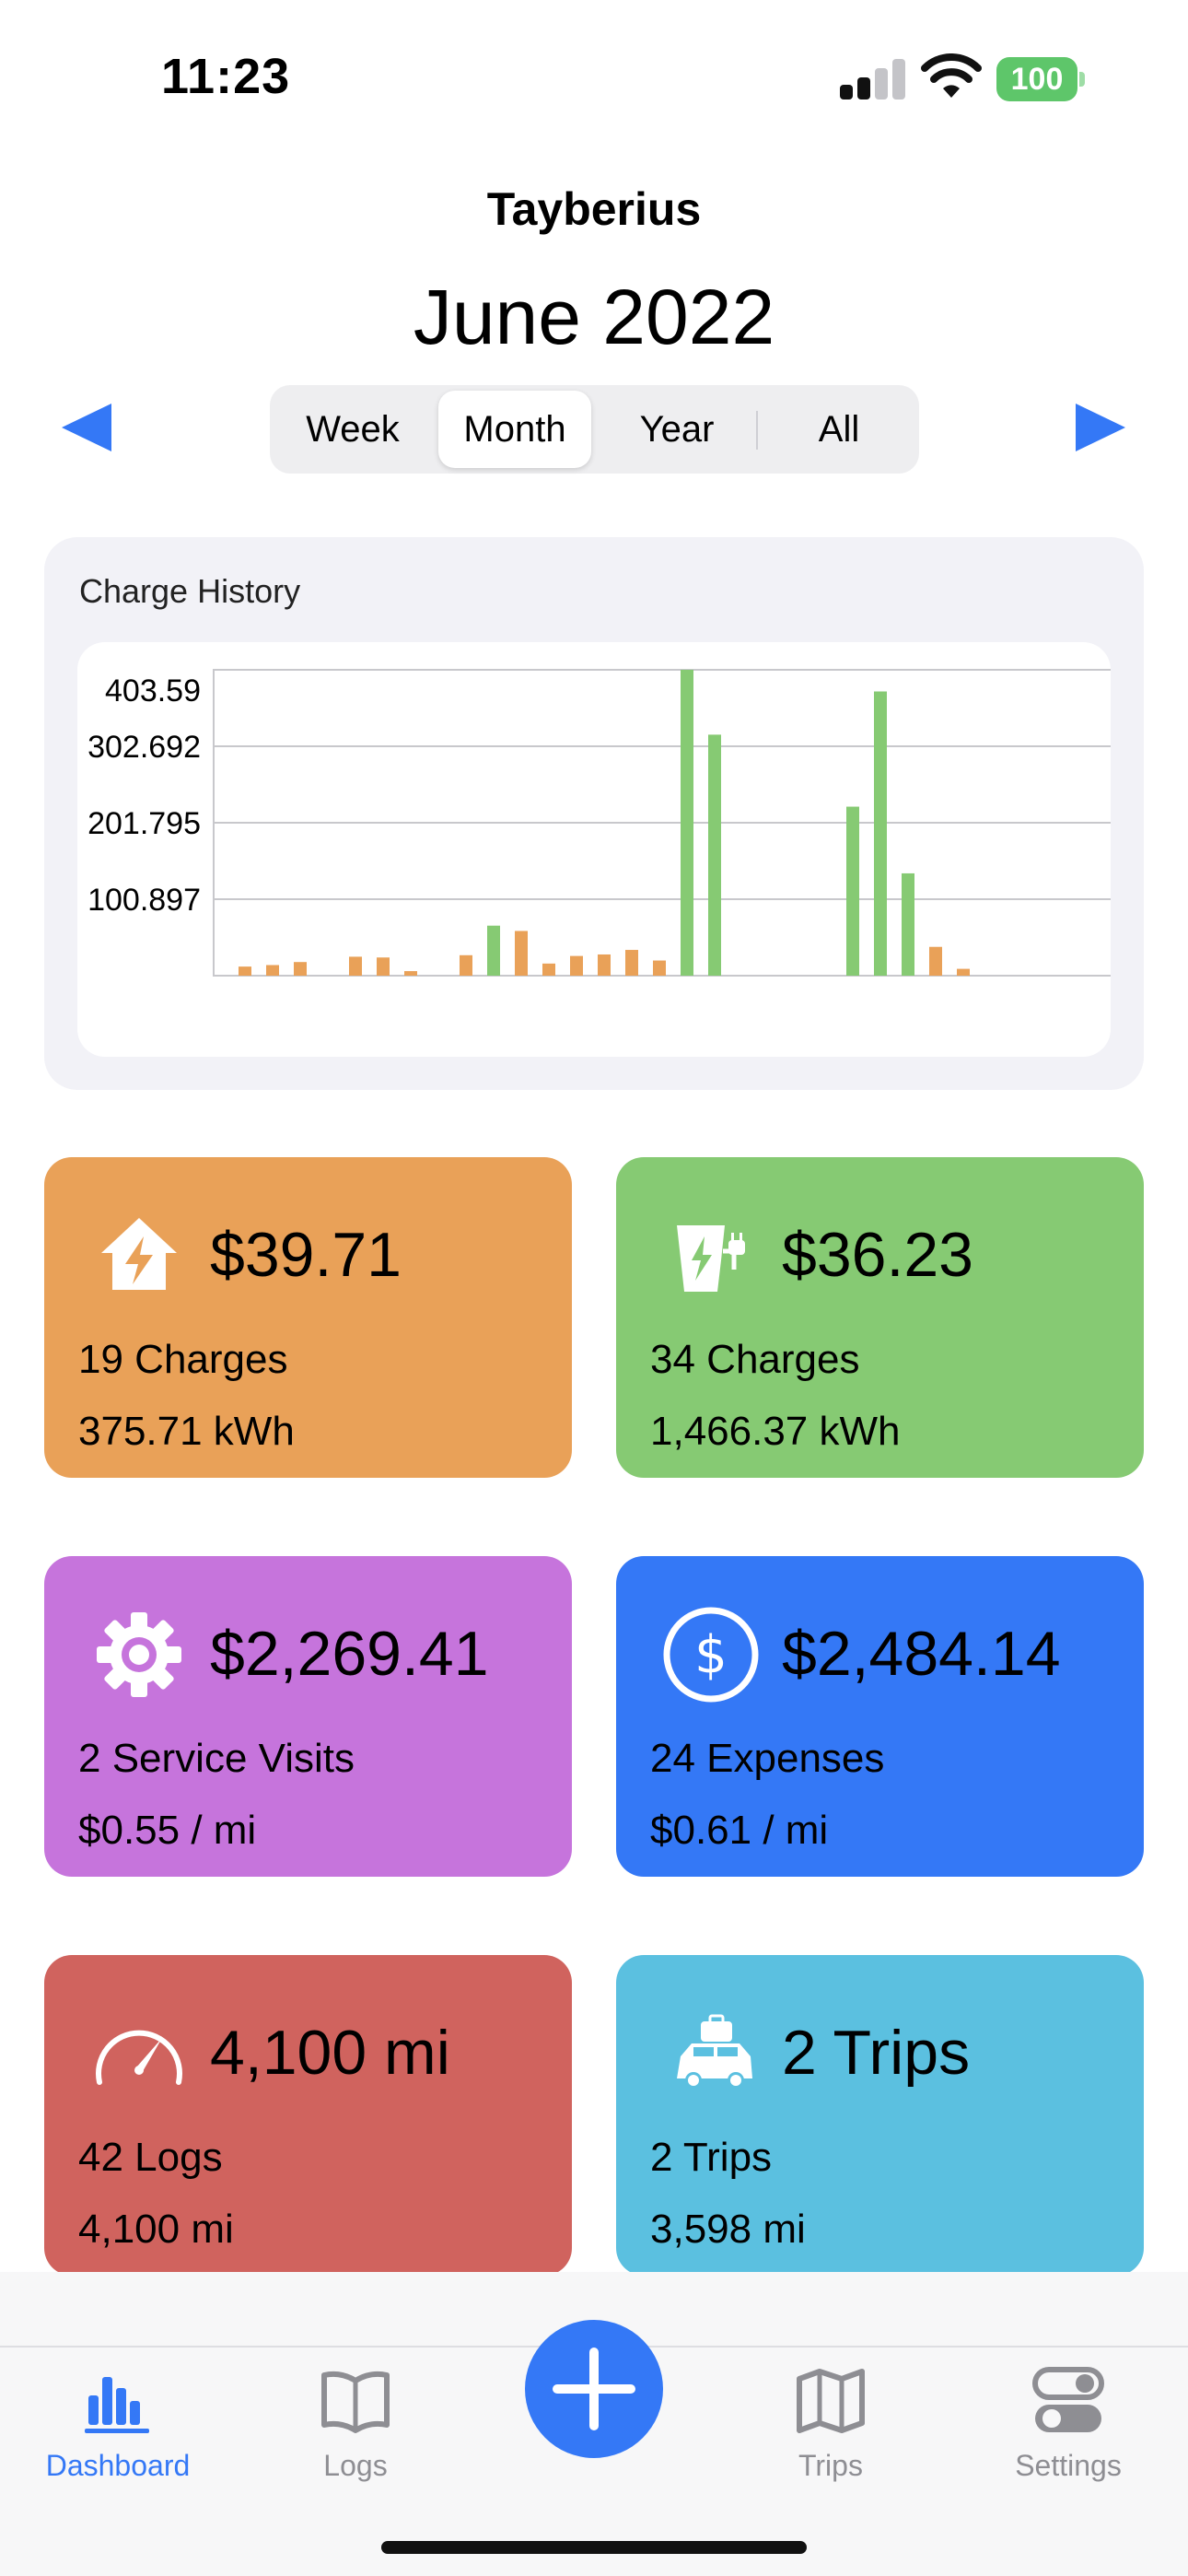 Image resolution: width=1188 pixels, height=2576 pixels. What do you see at coordinates (714, 2051) in the screenshot?
I see `car-luggage-icon` at bounding box center [714, 2051].